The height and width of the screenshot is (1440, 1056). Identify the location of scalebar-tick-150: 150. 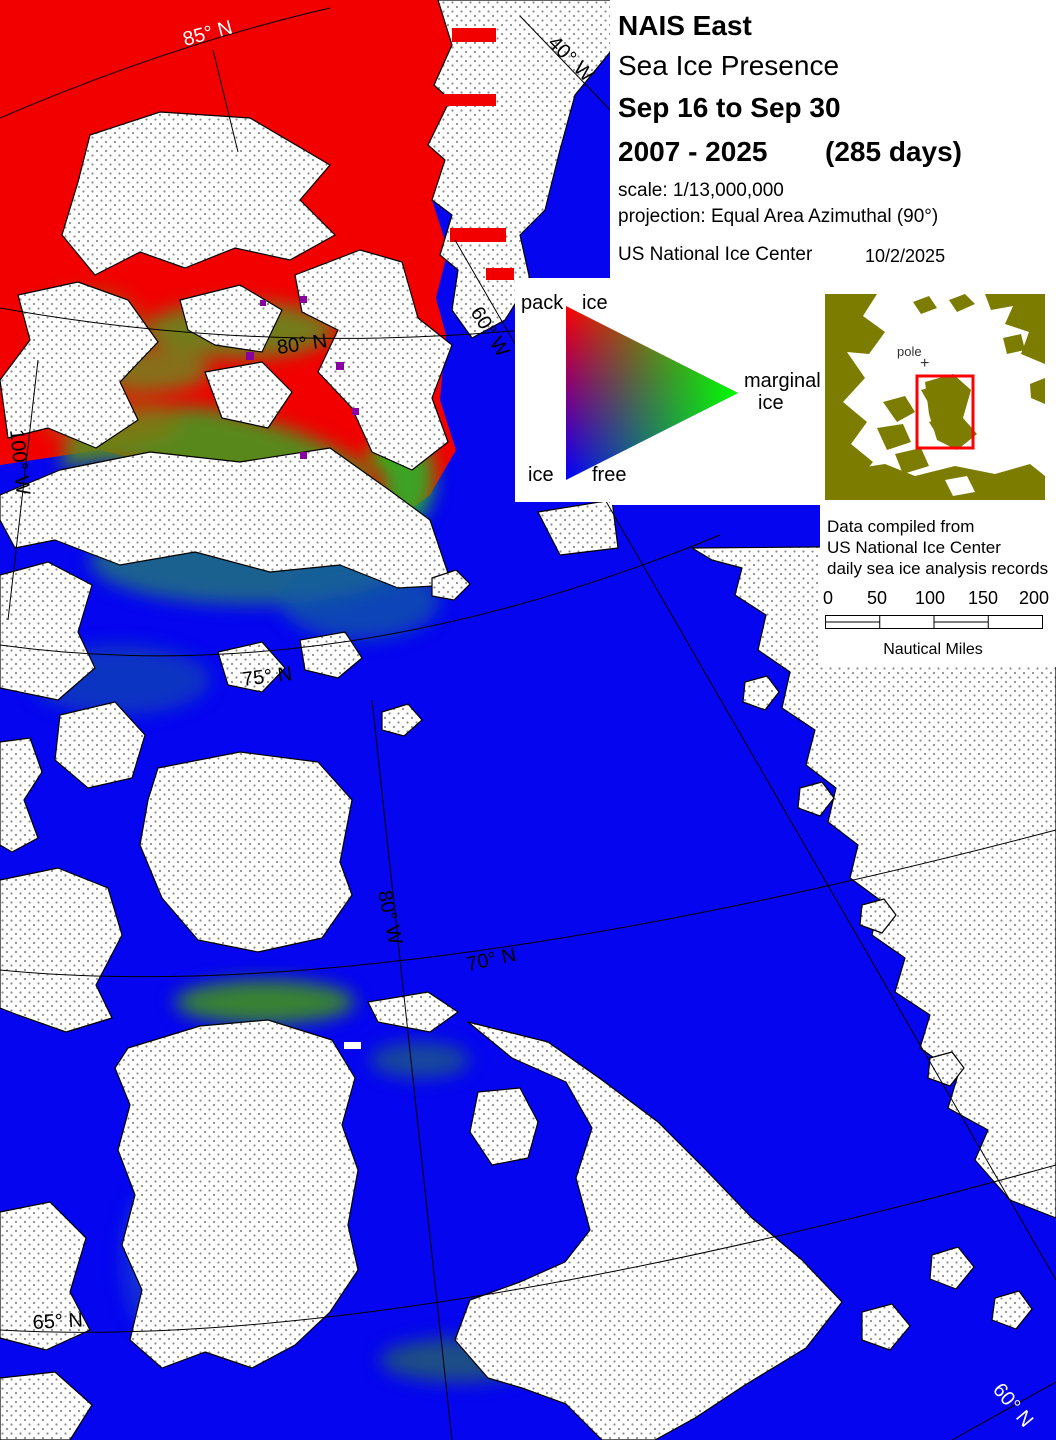
(983, 598).